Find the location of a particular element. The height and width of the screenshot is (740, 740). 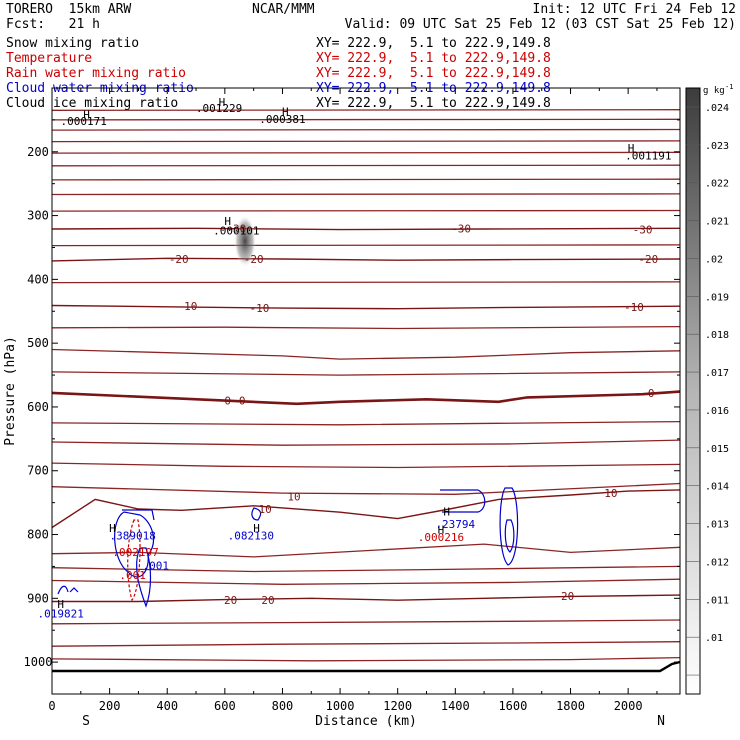

cloud-ice-shading is located at coordinates (245, 241).